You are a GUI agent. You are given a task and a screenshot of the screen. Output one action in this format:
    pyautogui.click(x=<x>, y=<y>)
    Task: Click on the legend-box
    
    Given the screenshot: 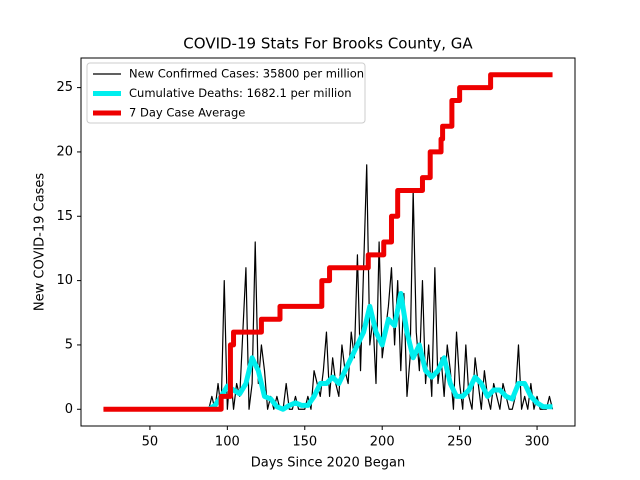 What is the action you would take?
    pyautogui.click(x=226, y=93)
    